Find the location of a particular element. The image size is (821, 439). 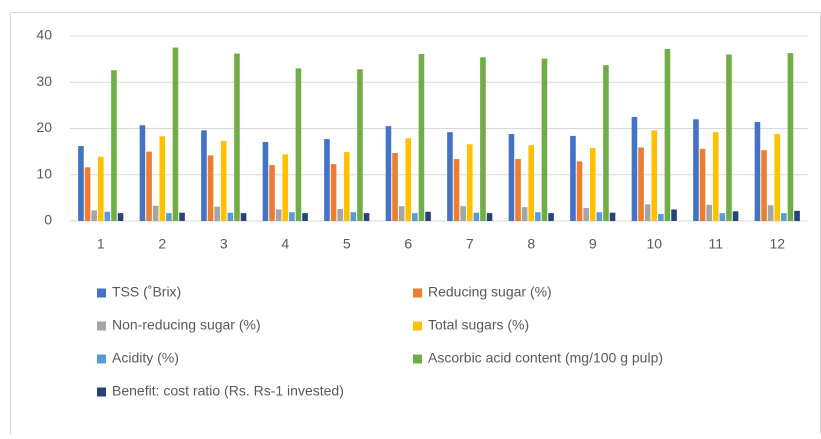

x-tick-label: 11 is located at coordinates (715, 244).